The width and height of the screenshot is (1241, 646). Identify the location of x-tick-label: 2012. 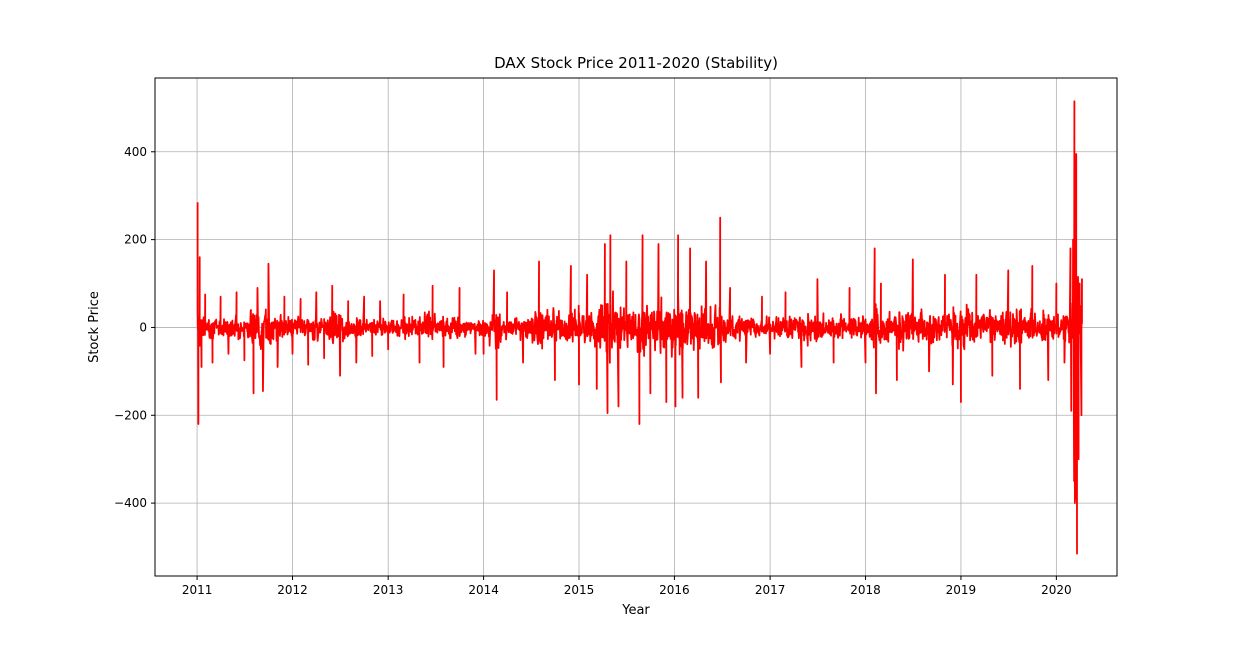
(292, 590).